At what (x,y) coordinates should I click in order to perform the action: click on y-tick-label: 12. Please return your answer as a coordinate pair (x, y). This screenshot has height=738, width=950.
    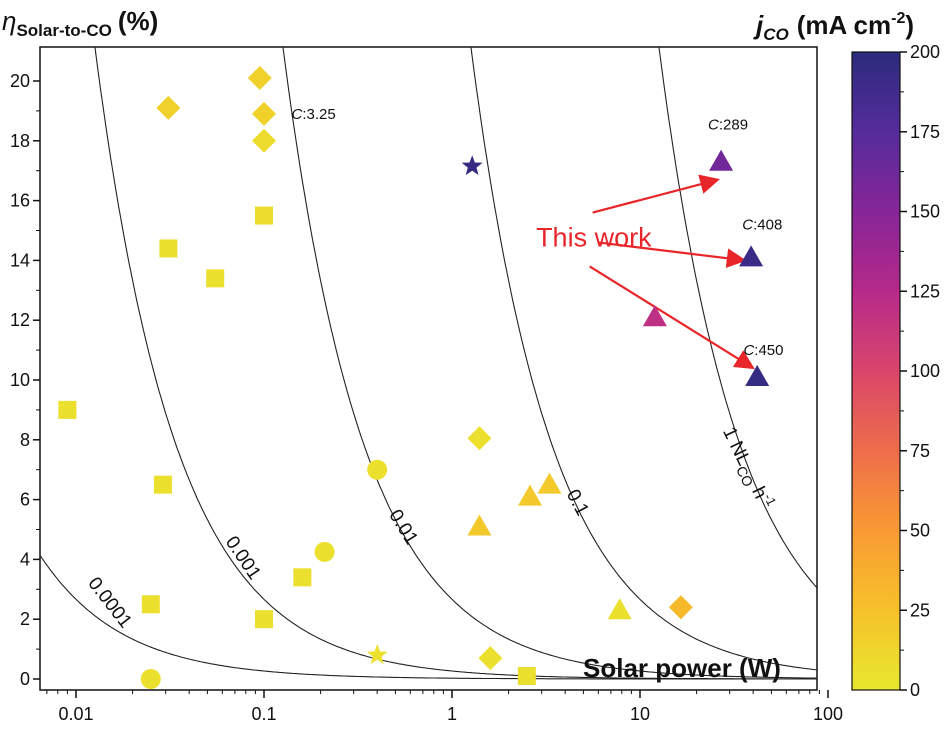
    Looking at the image, I should click on (20, 320).